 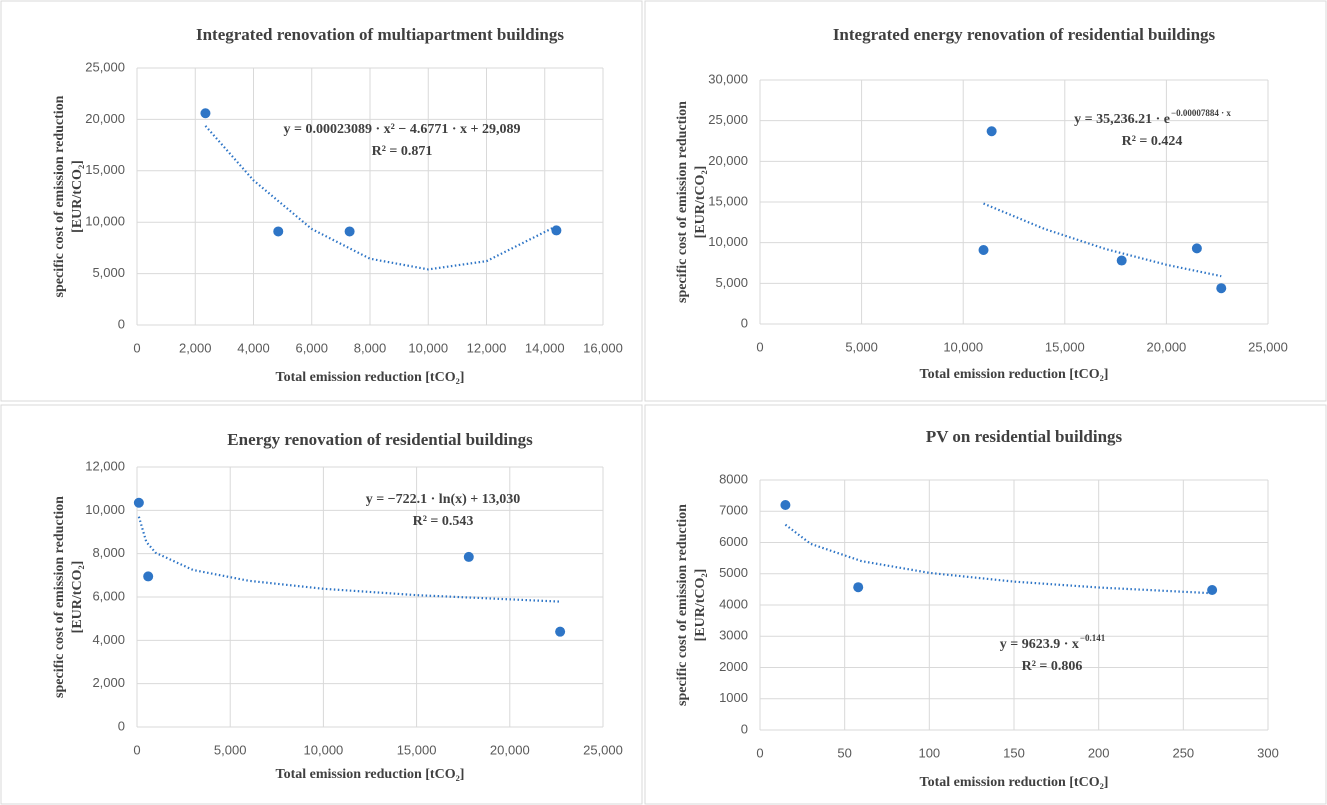 I want to click on trend-equation: y = −722.1 · ln(x) + 13,030, so click(x=443, y=499).